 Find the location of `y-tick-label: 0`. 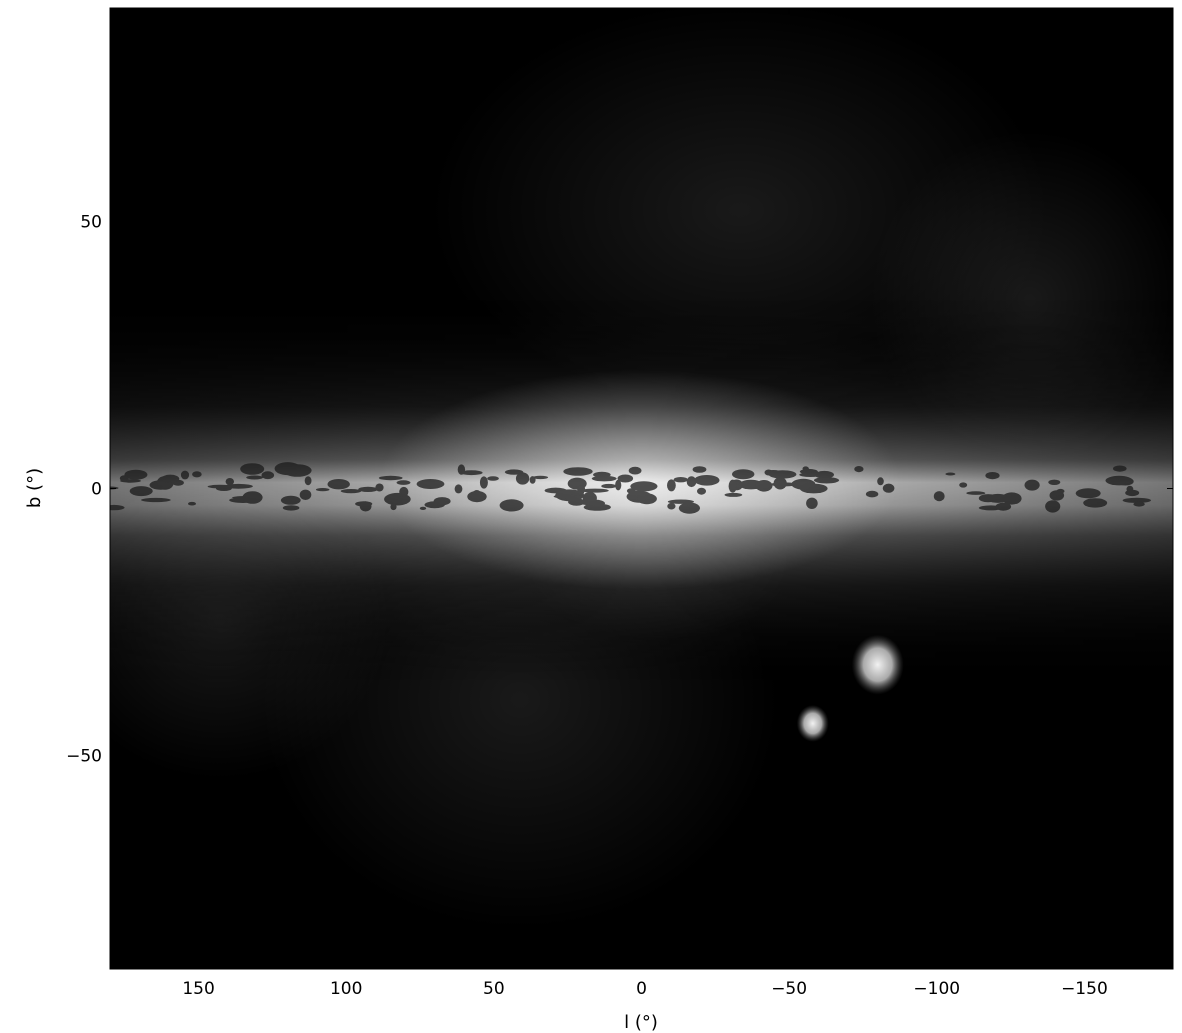

y-tick-label: 0 is located at coordinates (96, 490).